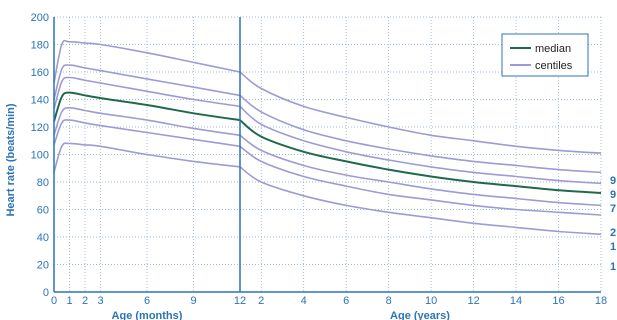 This screenshot has height=320, width=617. I want to click on x-tick-label-years: 2, so click(261, 301).